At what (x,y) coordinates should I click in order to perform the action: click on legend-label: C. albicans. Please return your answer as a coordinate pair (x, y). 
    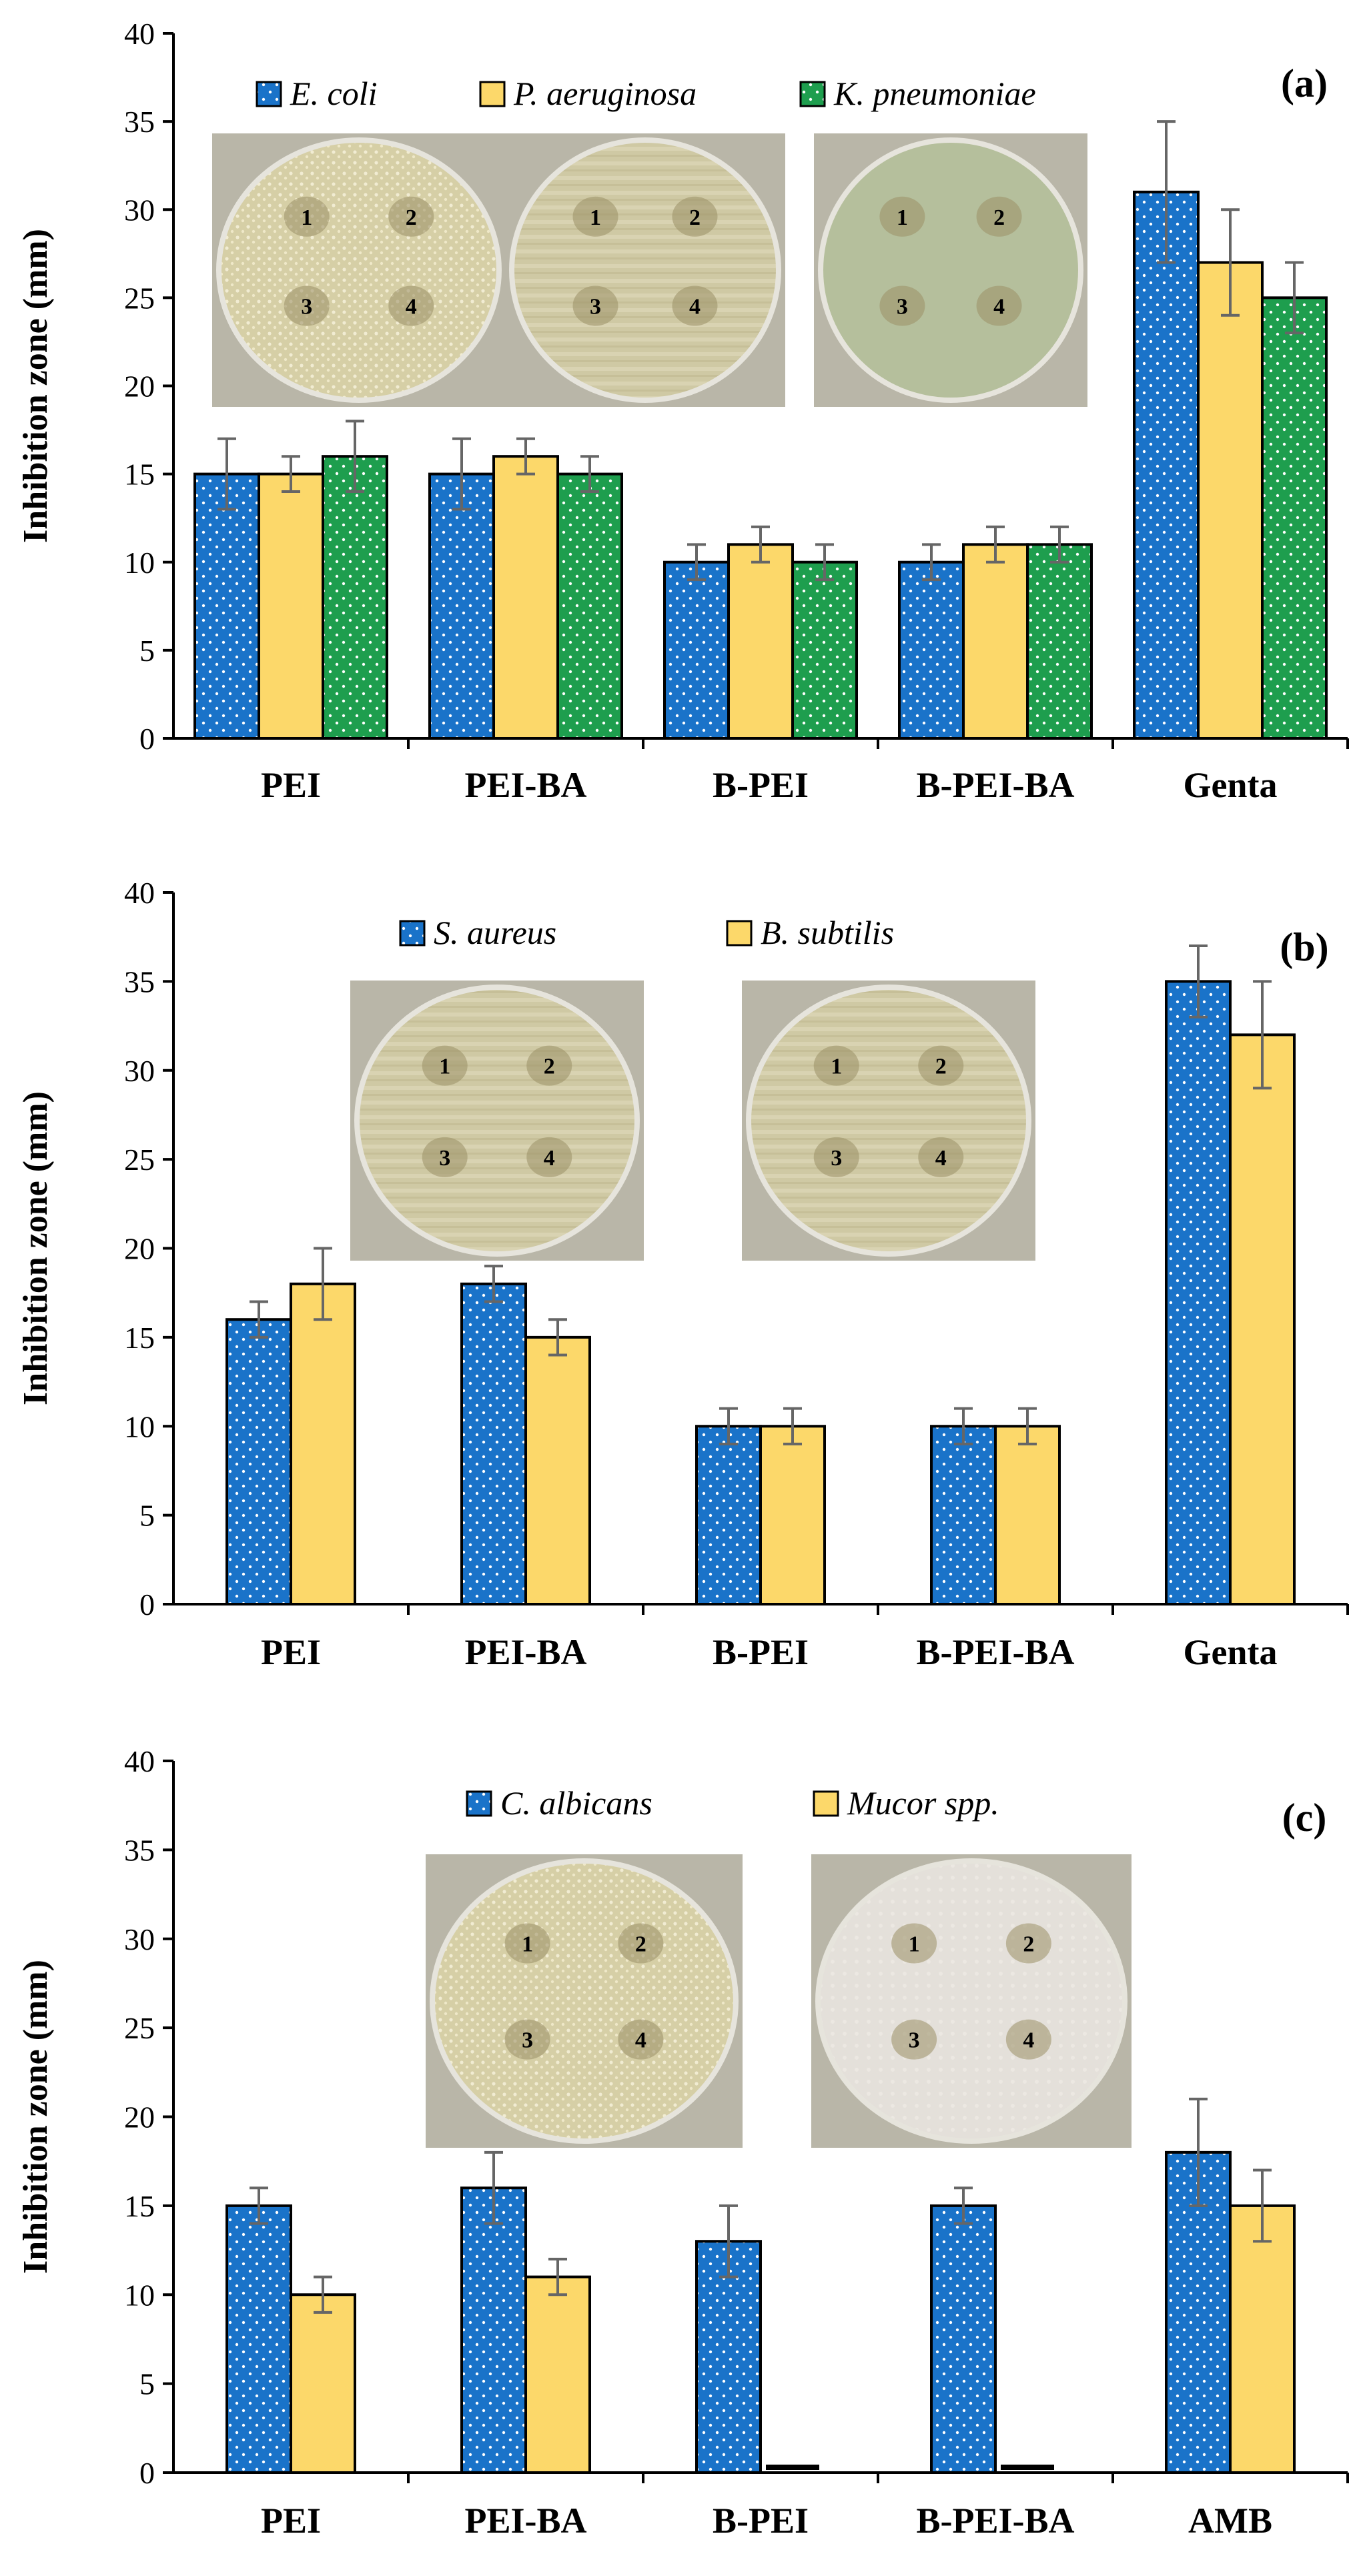
    Looking at the image, I should click on (576, 1803).